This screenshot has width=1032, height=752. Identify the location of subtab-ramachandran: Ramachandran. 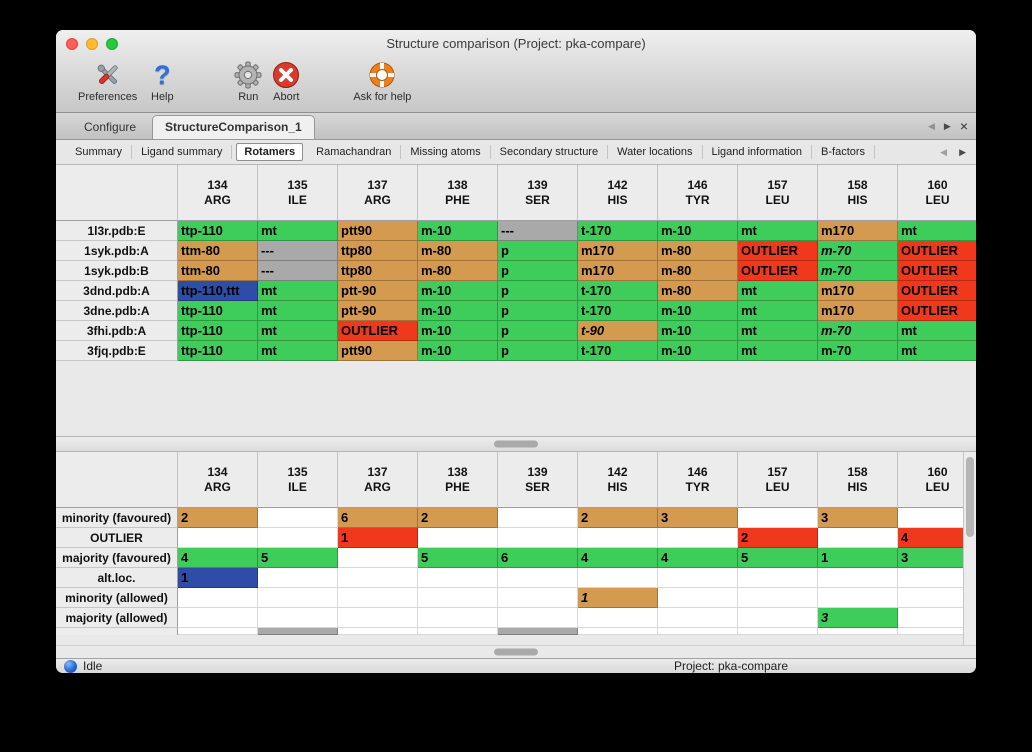
(354, 152).